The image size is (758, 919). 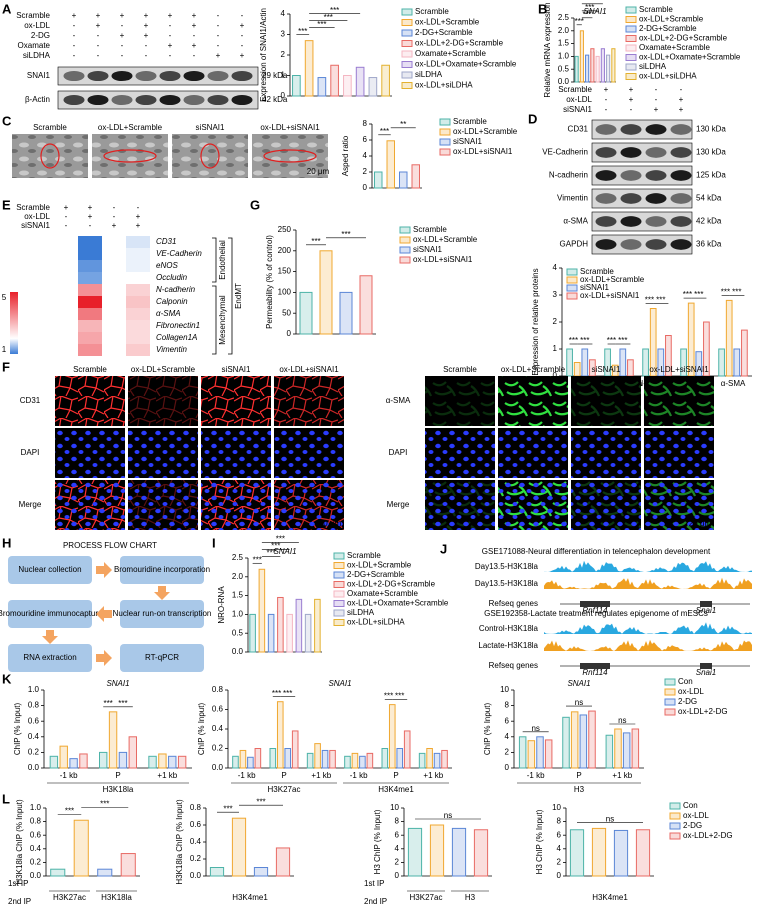 What do you see at coordinates (674, 47) in the screenshot?
I see `legend-label: Oxamate+Scramble` at bounding box center [674, 47].